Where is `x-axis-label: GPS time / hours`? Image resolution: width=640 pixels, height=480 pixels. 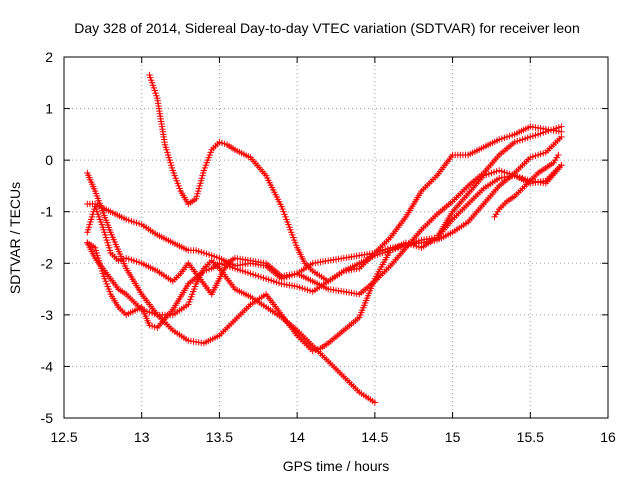 x-axis-label: GPS time / hours is located at coordinates (336, 466).